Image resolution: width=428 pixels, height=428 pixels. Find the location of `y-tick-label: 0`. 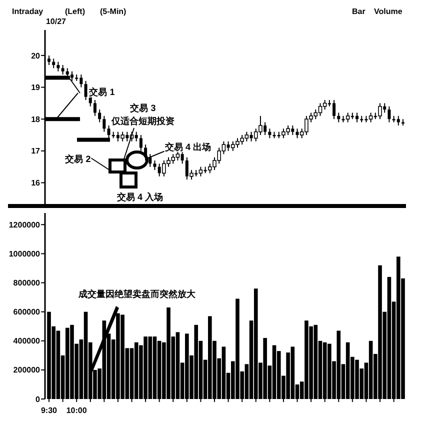

y-tick-label: 0 is located at coordinates (38, 399).